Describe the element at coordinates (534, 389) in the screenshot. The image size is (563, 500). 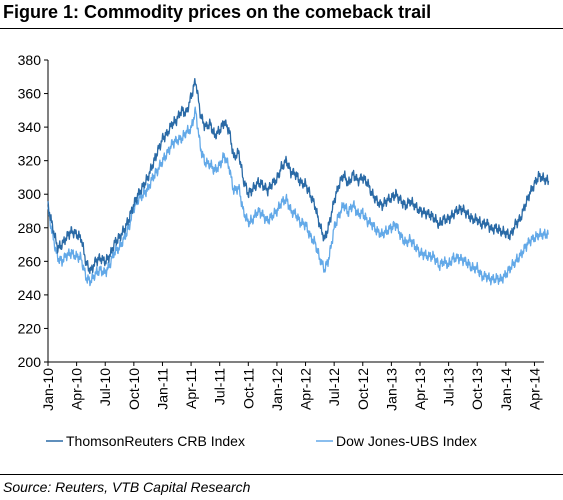
I see `x-tick-label: Apr-14` at that location.